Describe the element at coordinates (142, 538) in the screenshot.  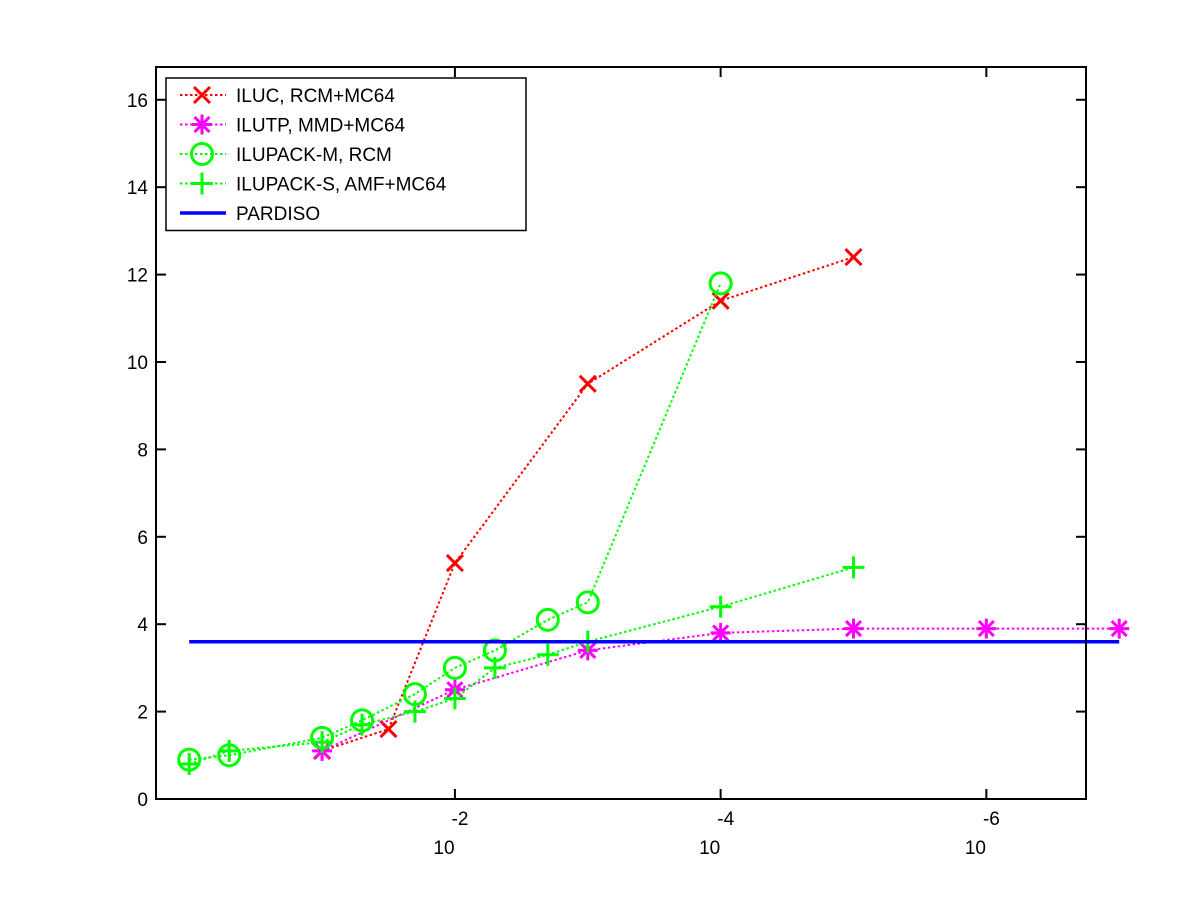
I see `y-tick-label-3: 6` at that location.